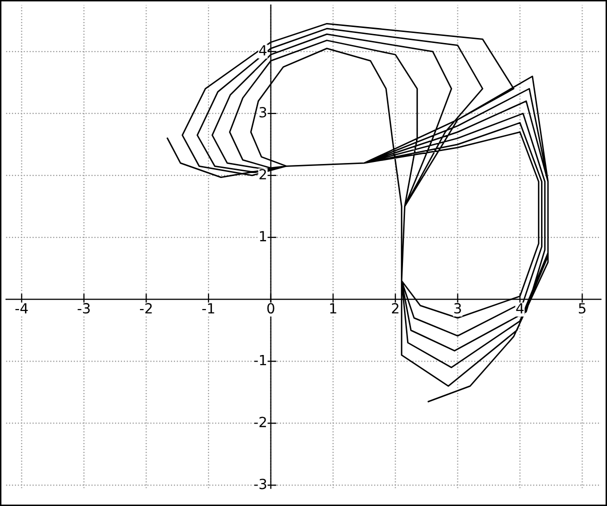  I want to click on y-tick-label: -3, so click(260, 484).